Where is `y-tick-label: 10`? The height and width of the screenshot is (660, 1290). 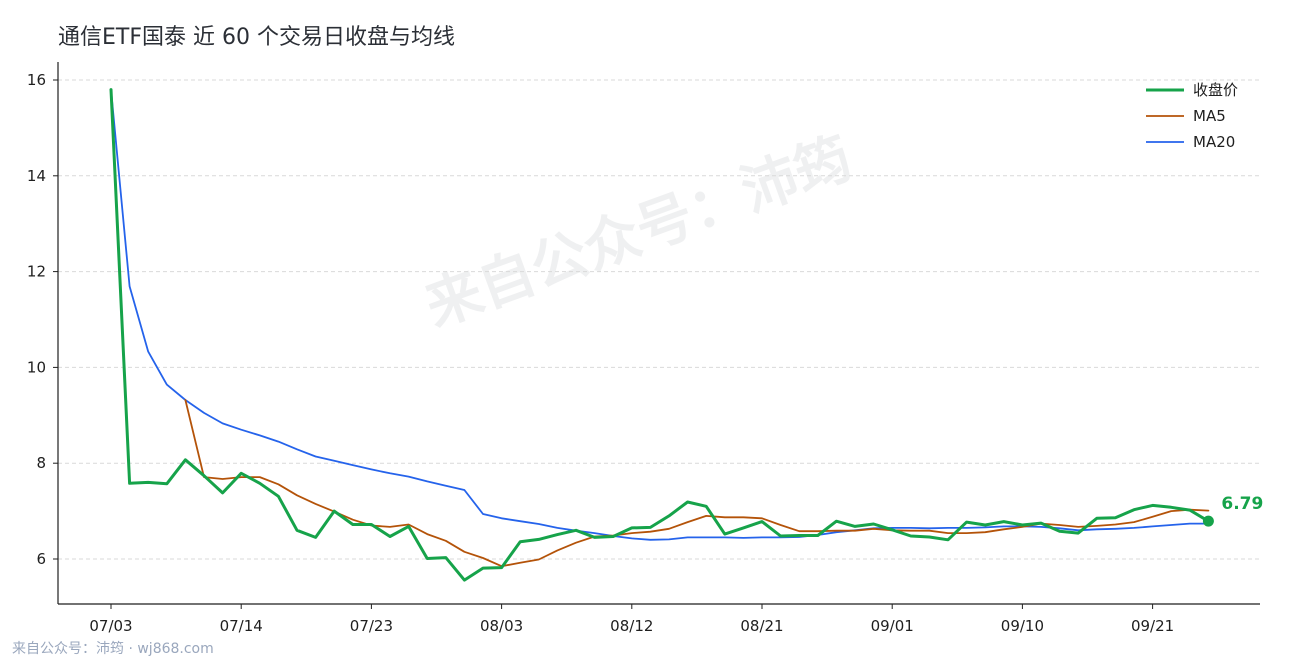 y-tick-label: 10 is located at coordinates (36, 367).